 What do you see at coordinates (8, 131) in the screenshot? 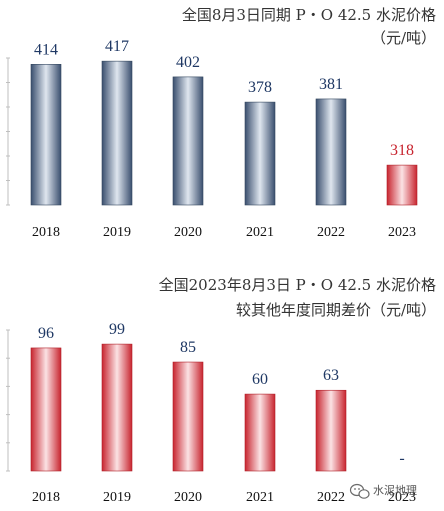
I see `chart-top-y-ticks` at bounding box center [8, 131].